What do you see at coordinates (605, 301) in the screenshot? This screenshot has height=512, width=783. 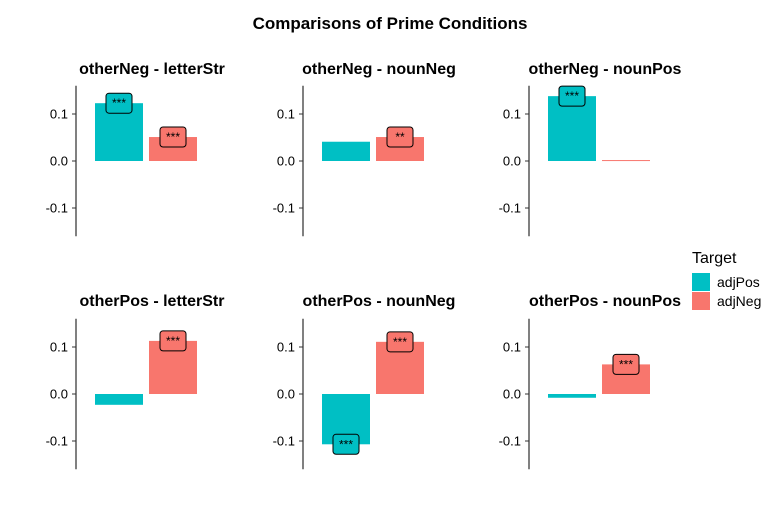 I see `panel-title: otherPos - nounPos` at bounding box center [605, 301].